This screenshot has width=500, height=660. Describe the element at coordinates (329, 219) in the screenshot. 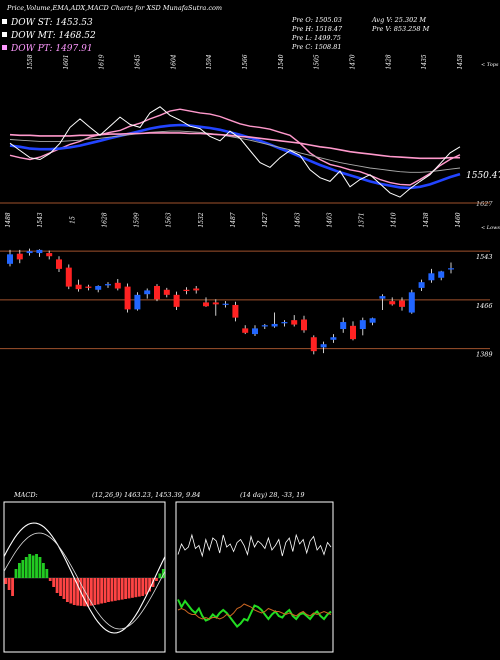

I see `bottom-tick-label: 1403` at that location.